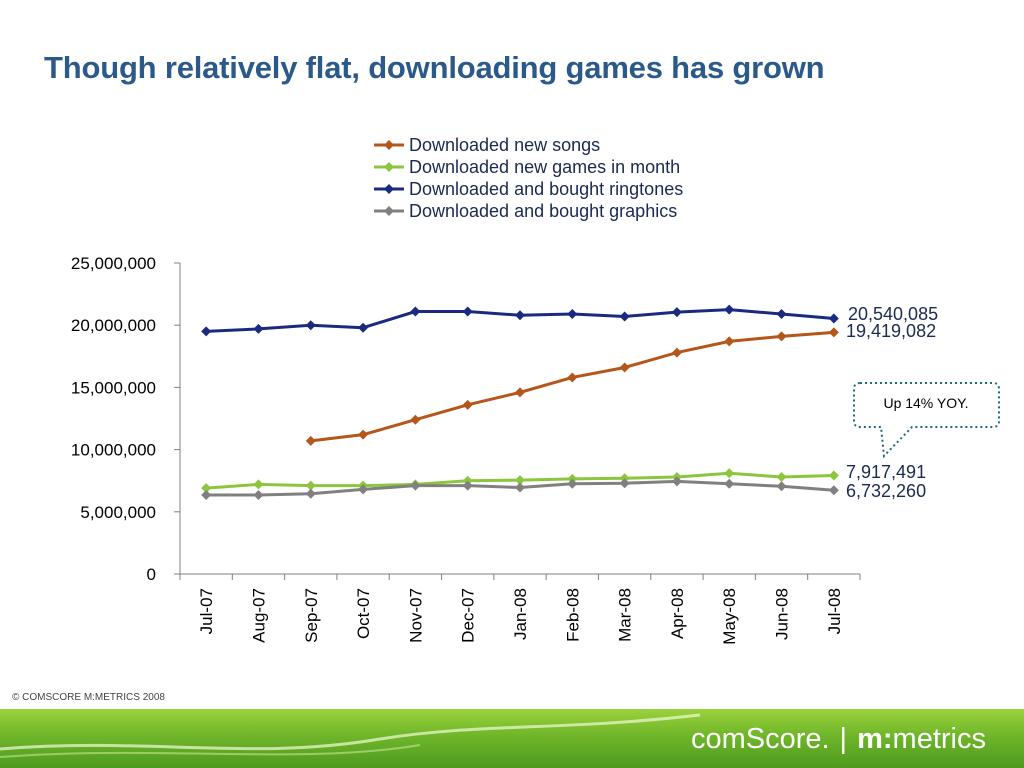 This screenshot has height=768, width=1024. I want to click on x-tick-label: Jul-08, so click(834, 611).